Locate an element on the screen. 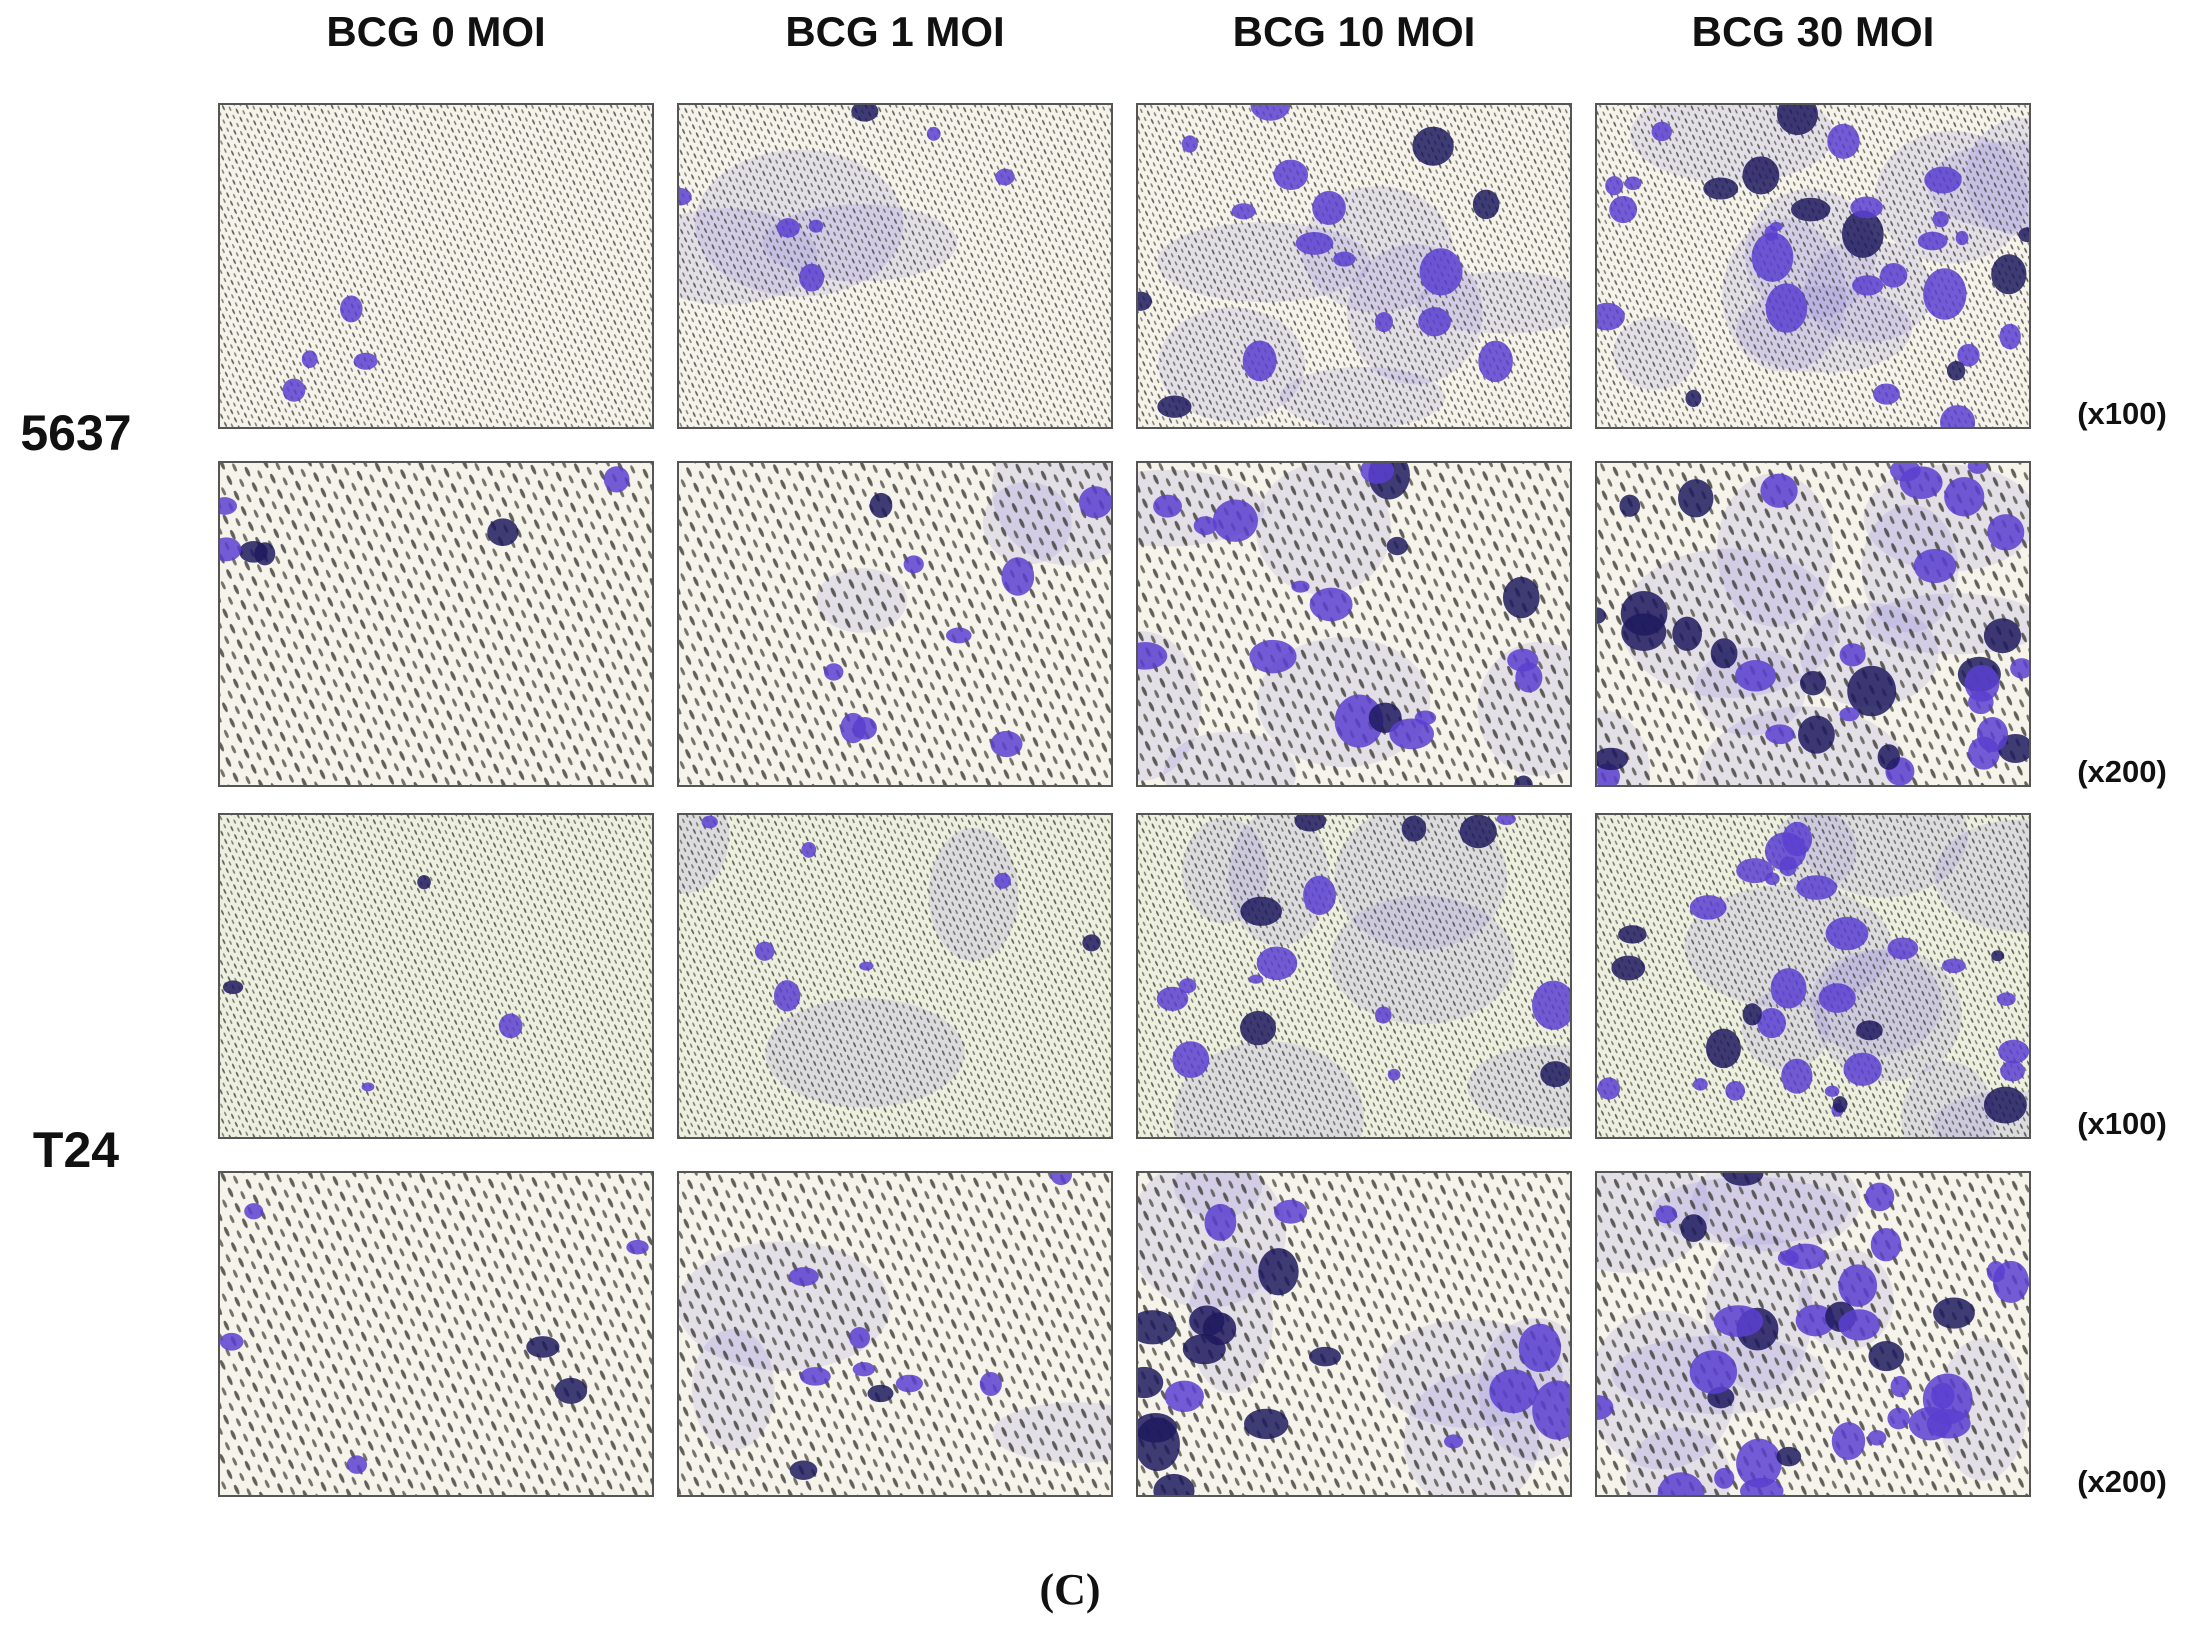  panel-label: (C) is located at coordinates (1069, 1589).